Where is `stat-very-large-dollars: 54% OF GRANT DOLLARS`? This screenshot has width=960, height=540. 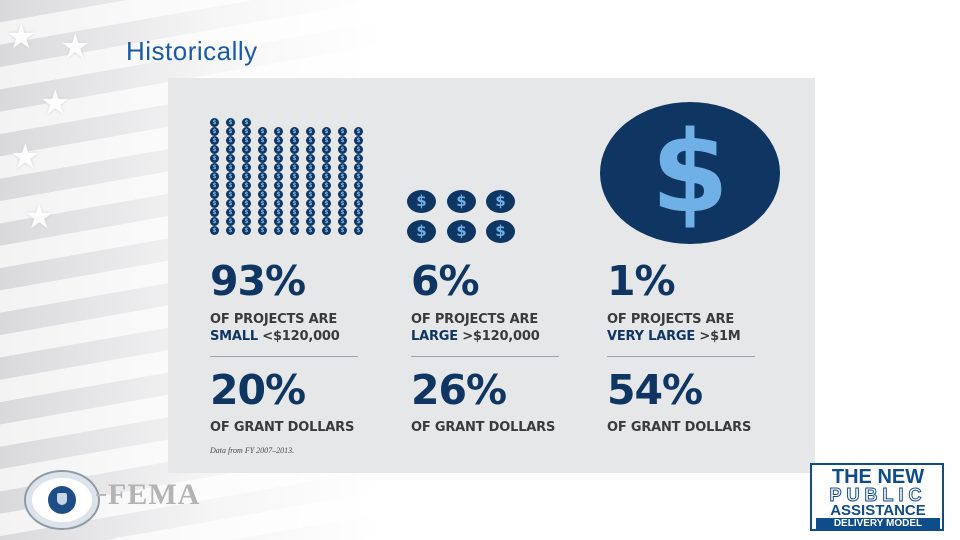
stat-very-large-dollars: 54% OF GRANT DOLLARS is located at coordinates (679, 403).